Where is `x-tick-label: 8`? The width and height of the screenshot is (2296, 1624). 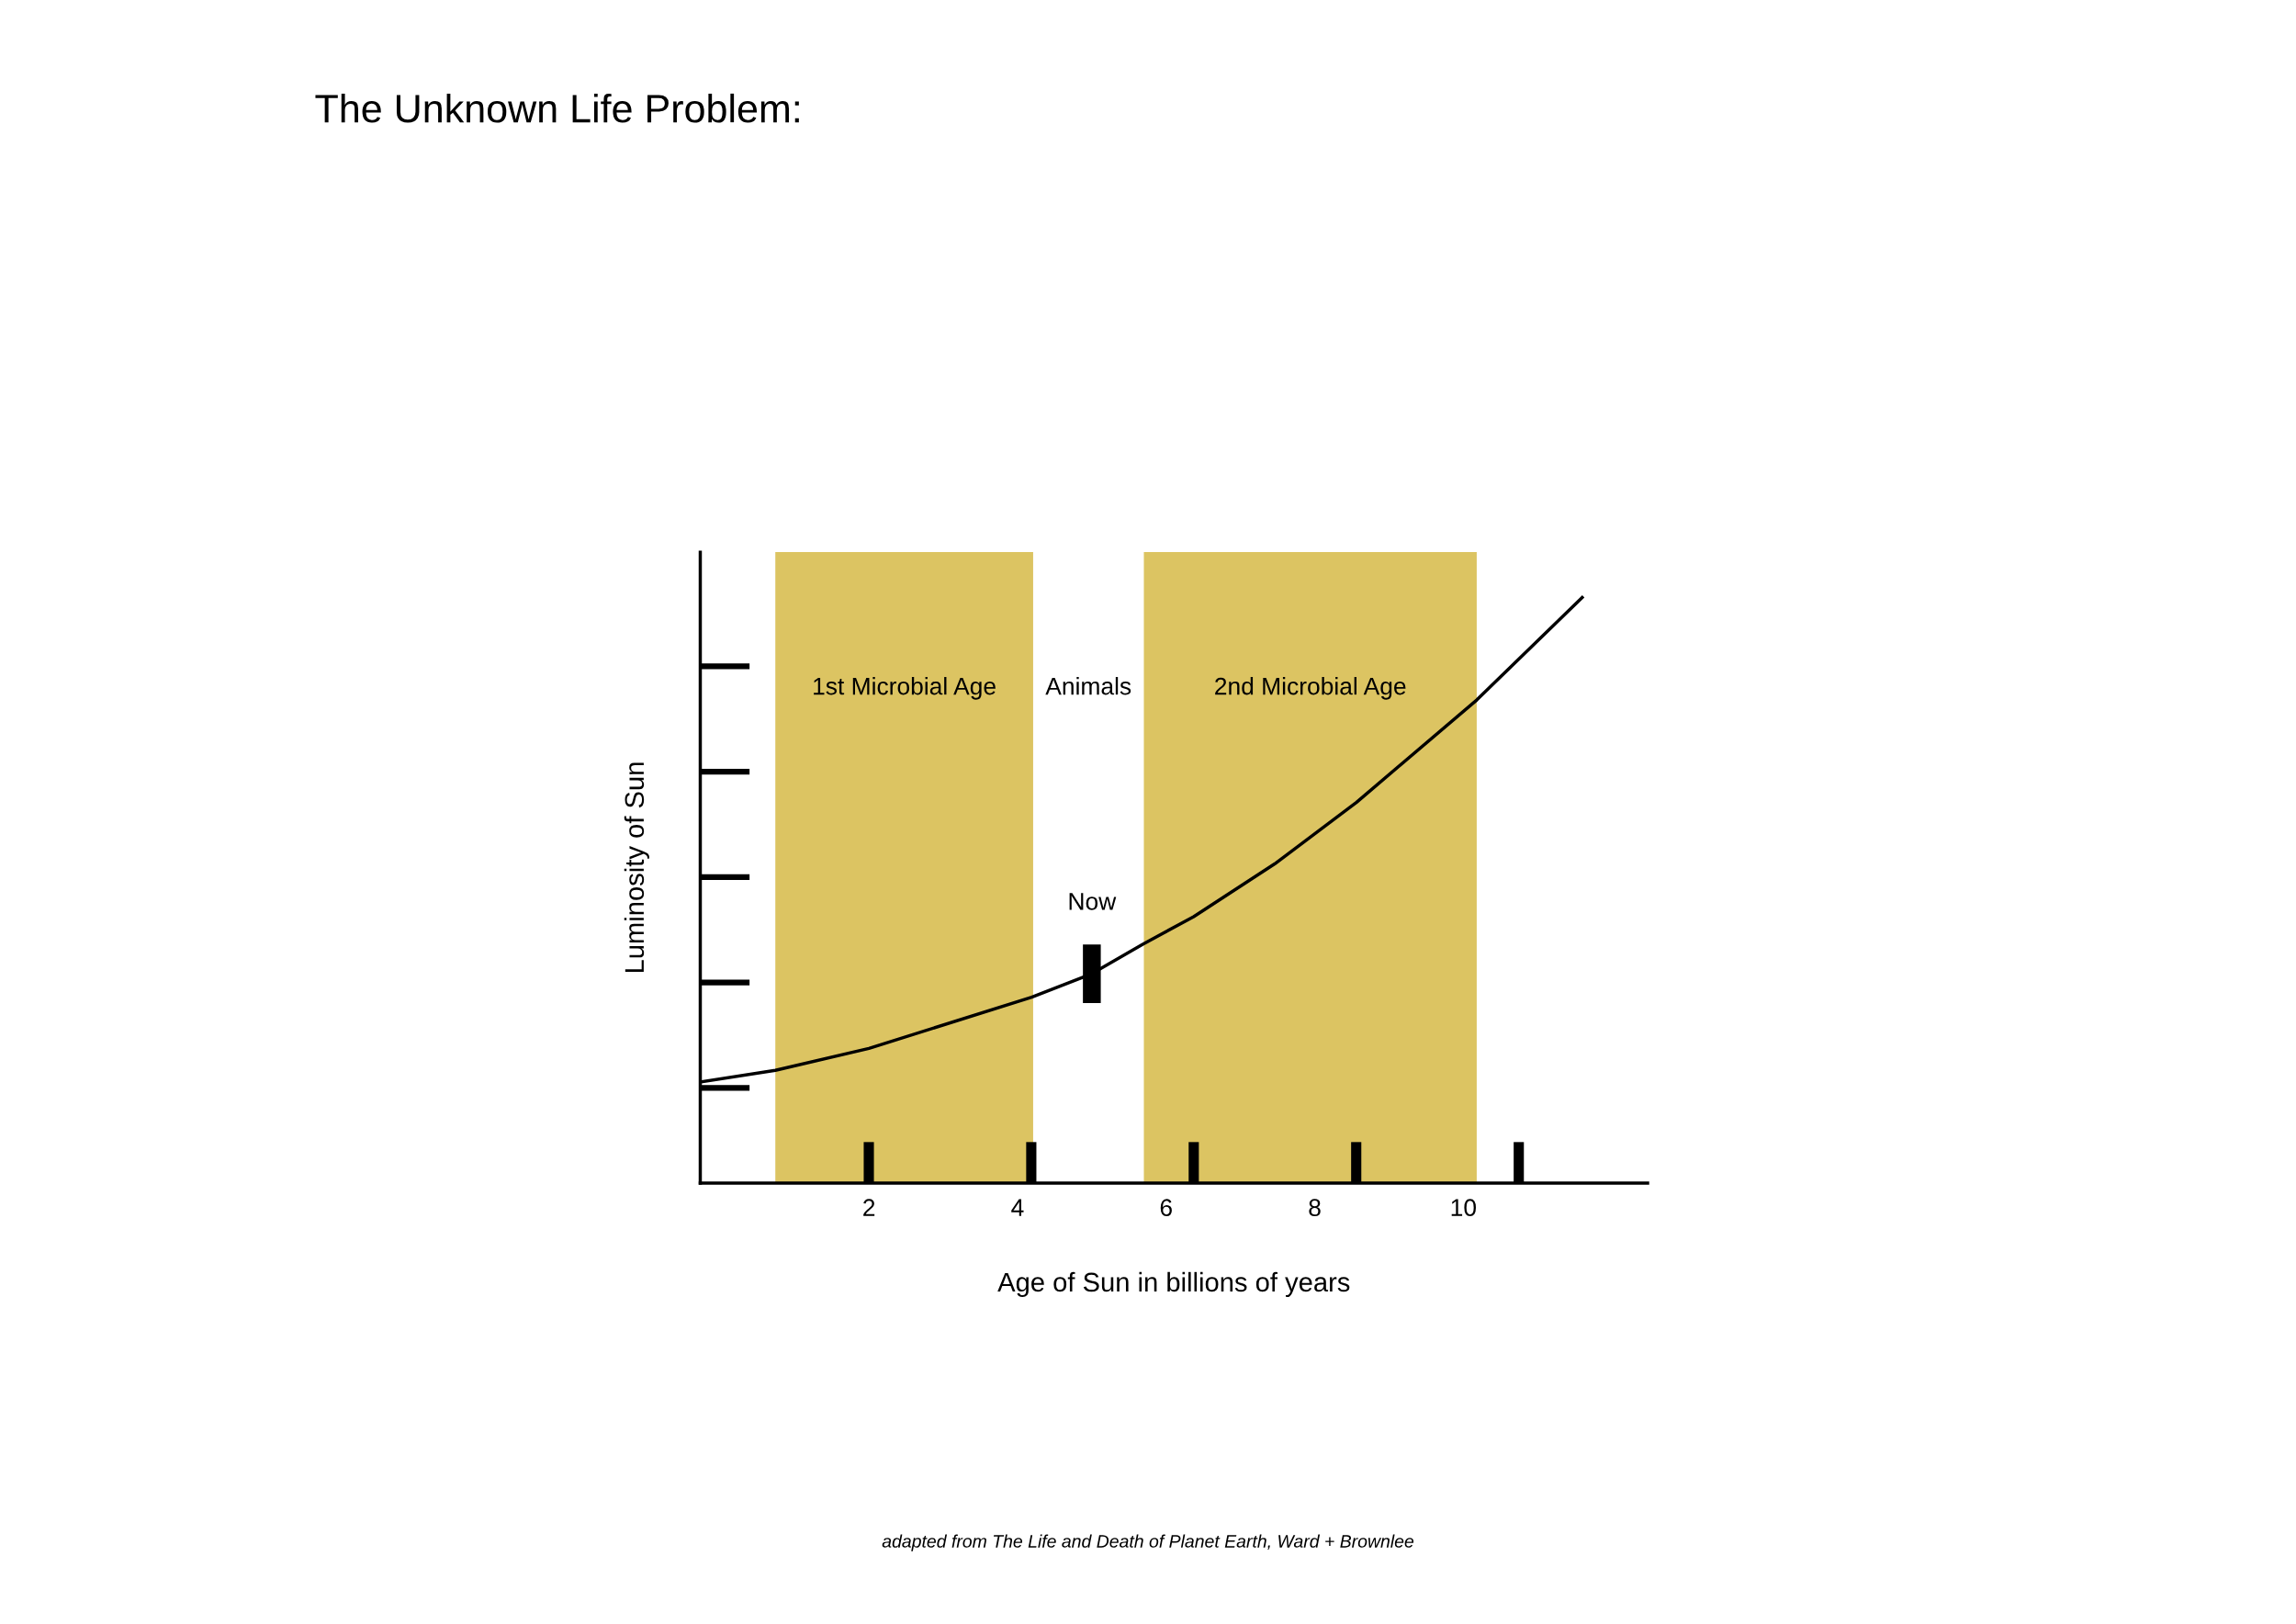 x-tick-label: 8 is located at coordinates (1315, 1208).